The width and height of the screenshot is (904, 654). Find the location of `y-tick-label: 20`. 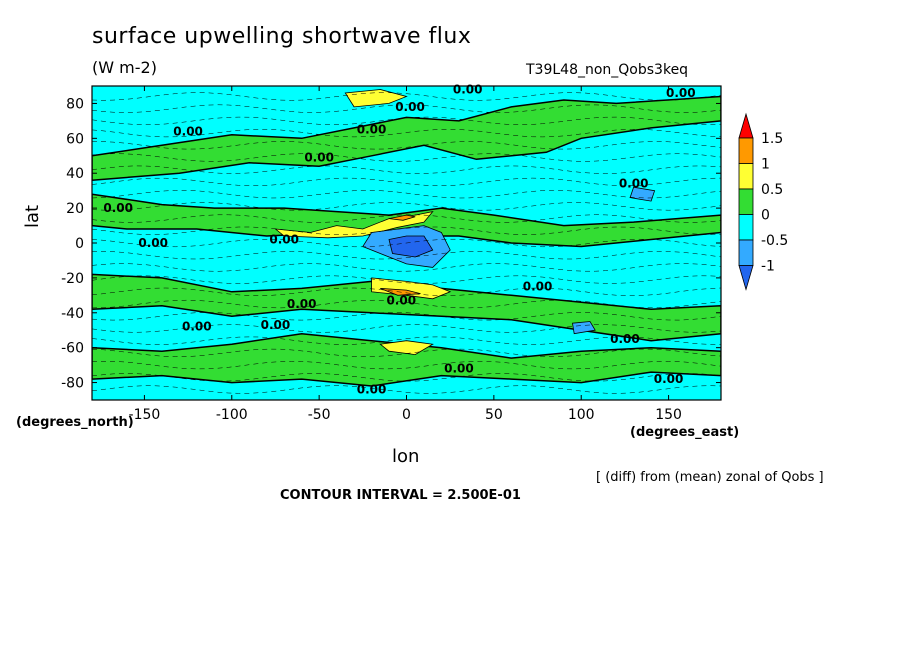

y-tick-label: 20 is located at coordinates (75, 209).